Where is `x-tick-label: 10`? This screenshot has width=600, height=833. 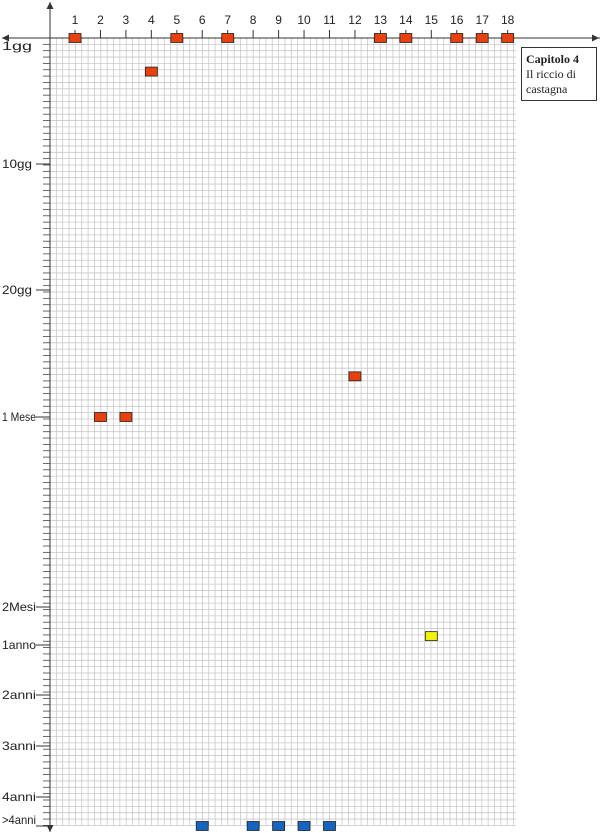
x-tick-label: 10 is located at coordinates (304, 20).